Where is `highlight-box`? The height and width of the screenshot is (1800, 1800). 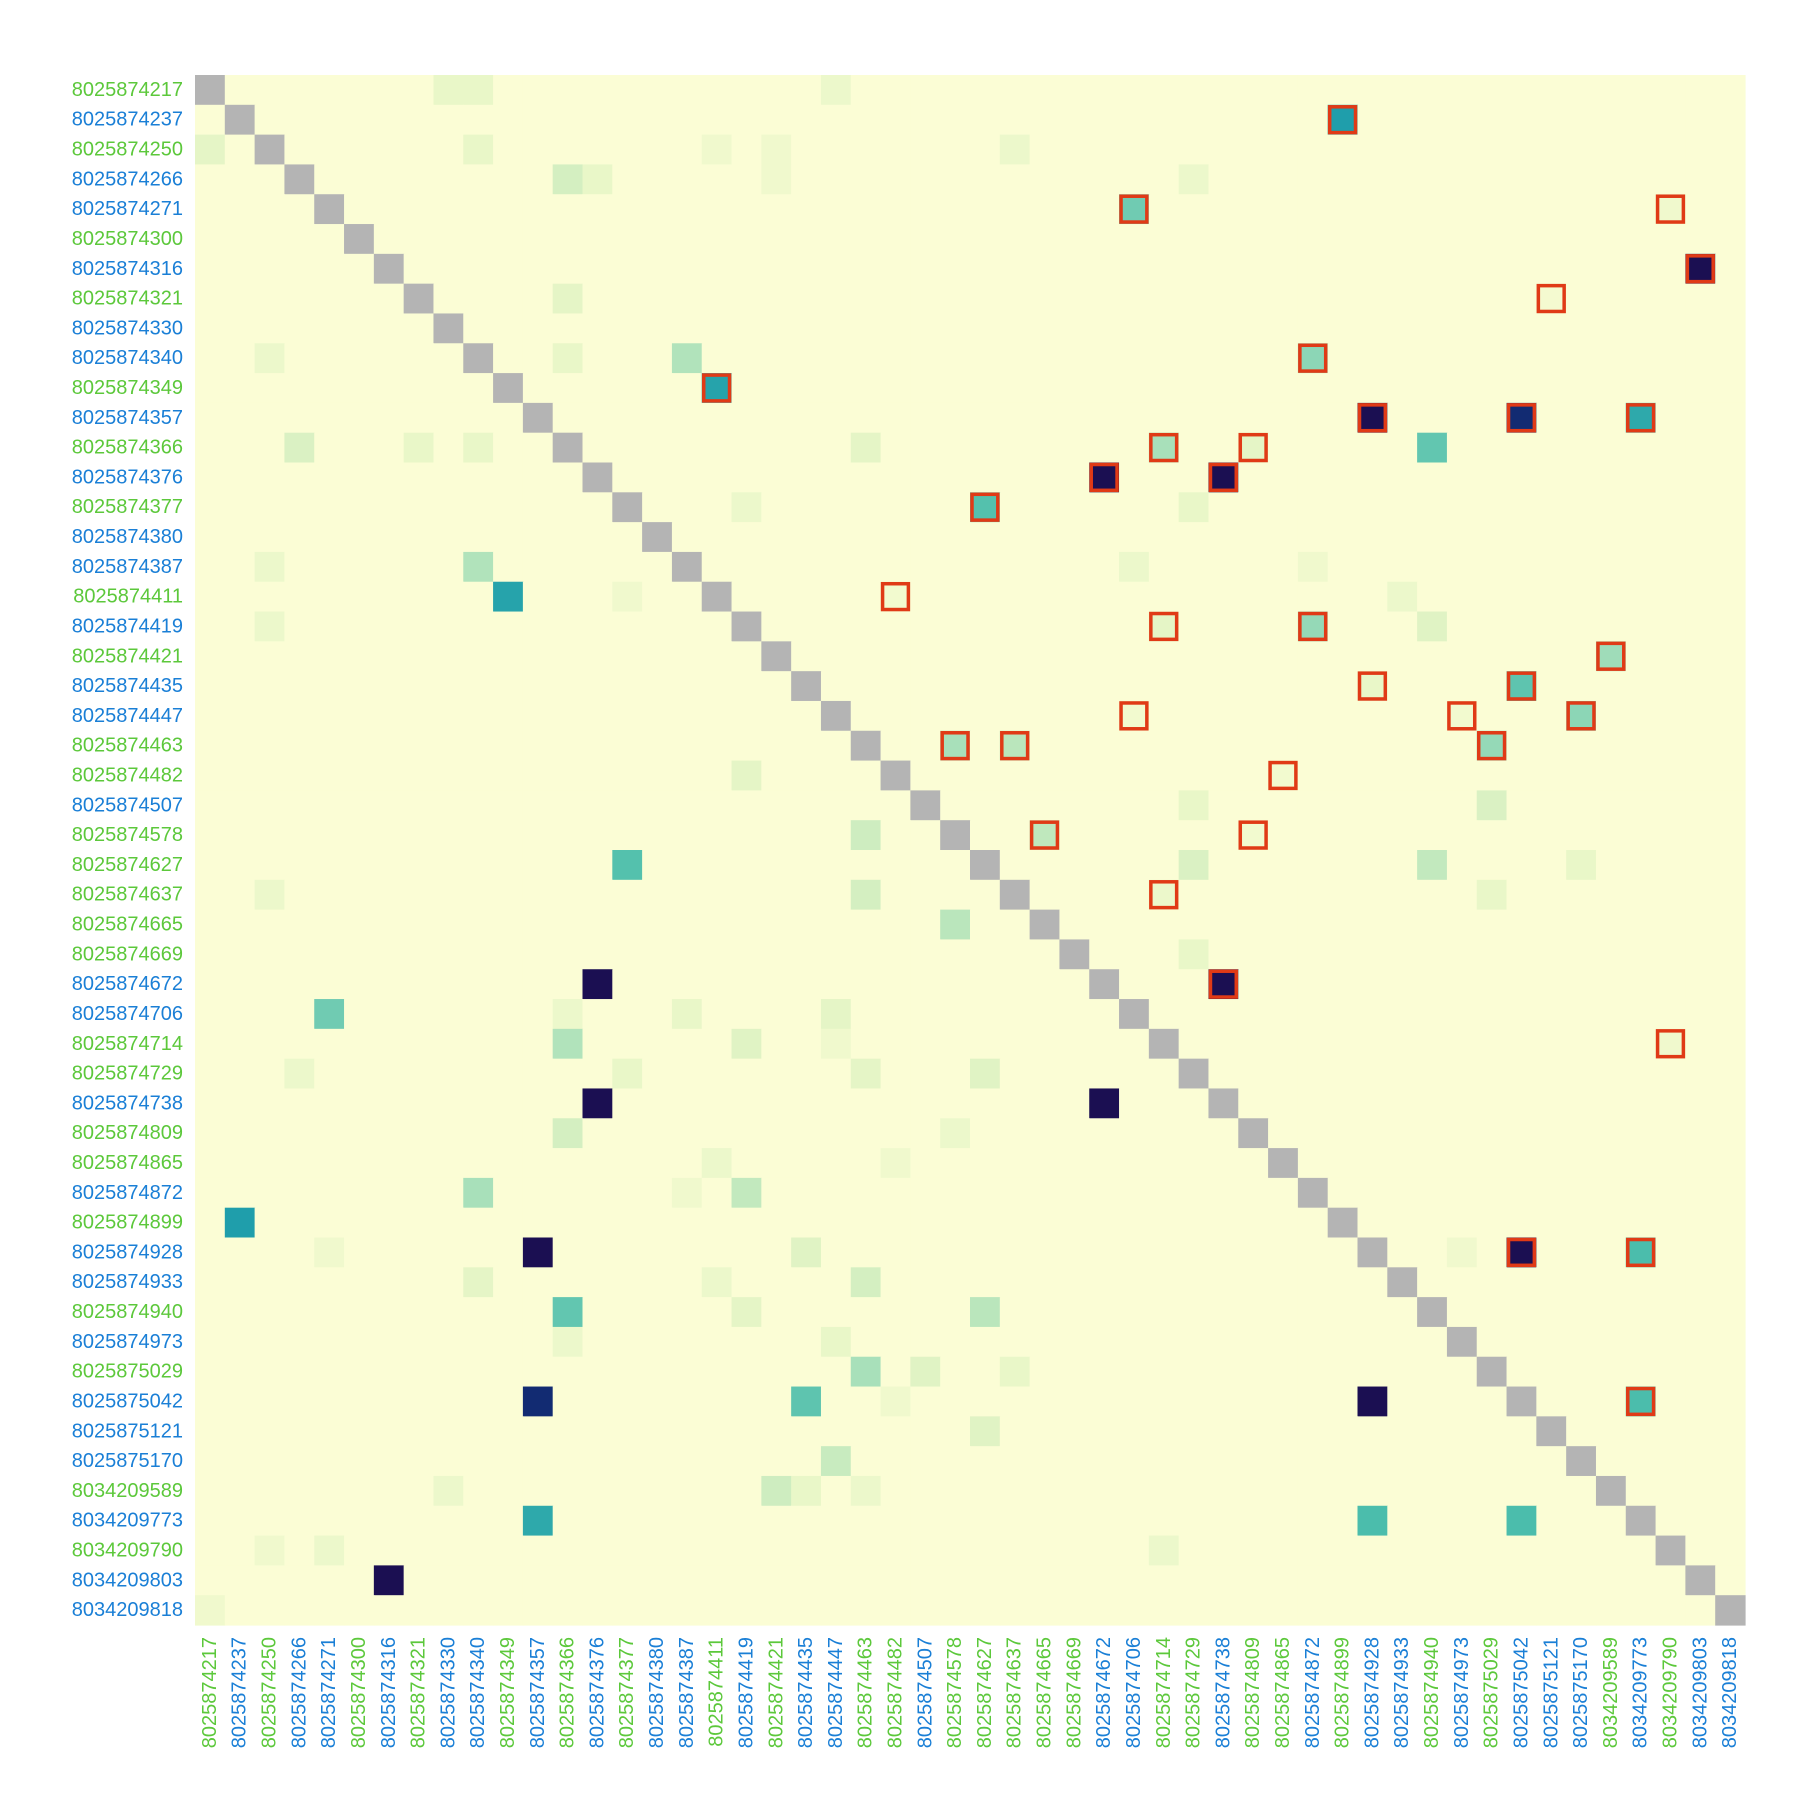 highlight-box is located at coordinates (1670, 1044).